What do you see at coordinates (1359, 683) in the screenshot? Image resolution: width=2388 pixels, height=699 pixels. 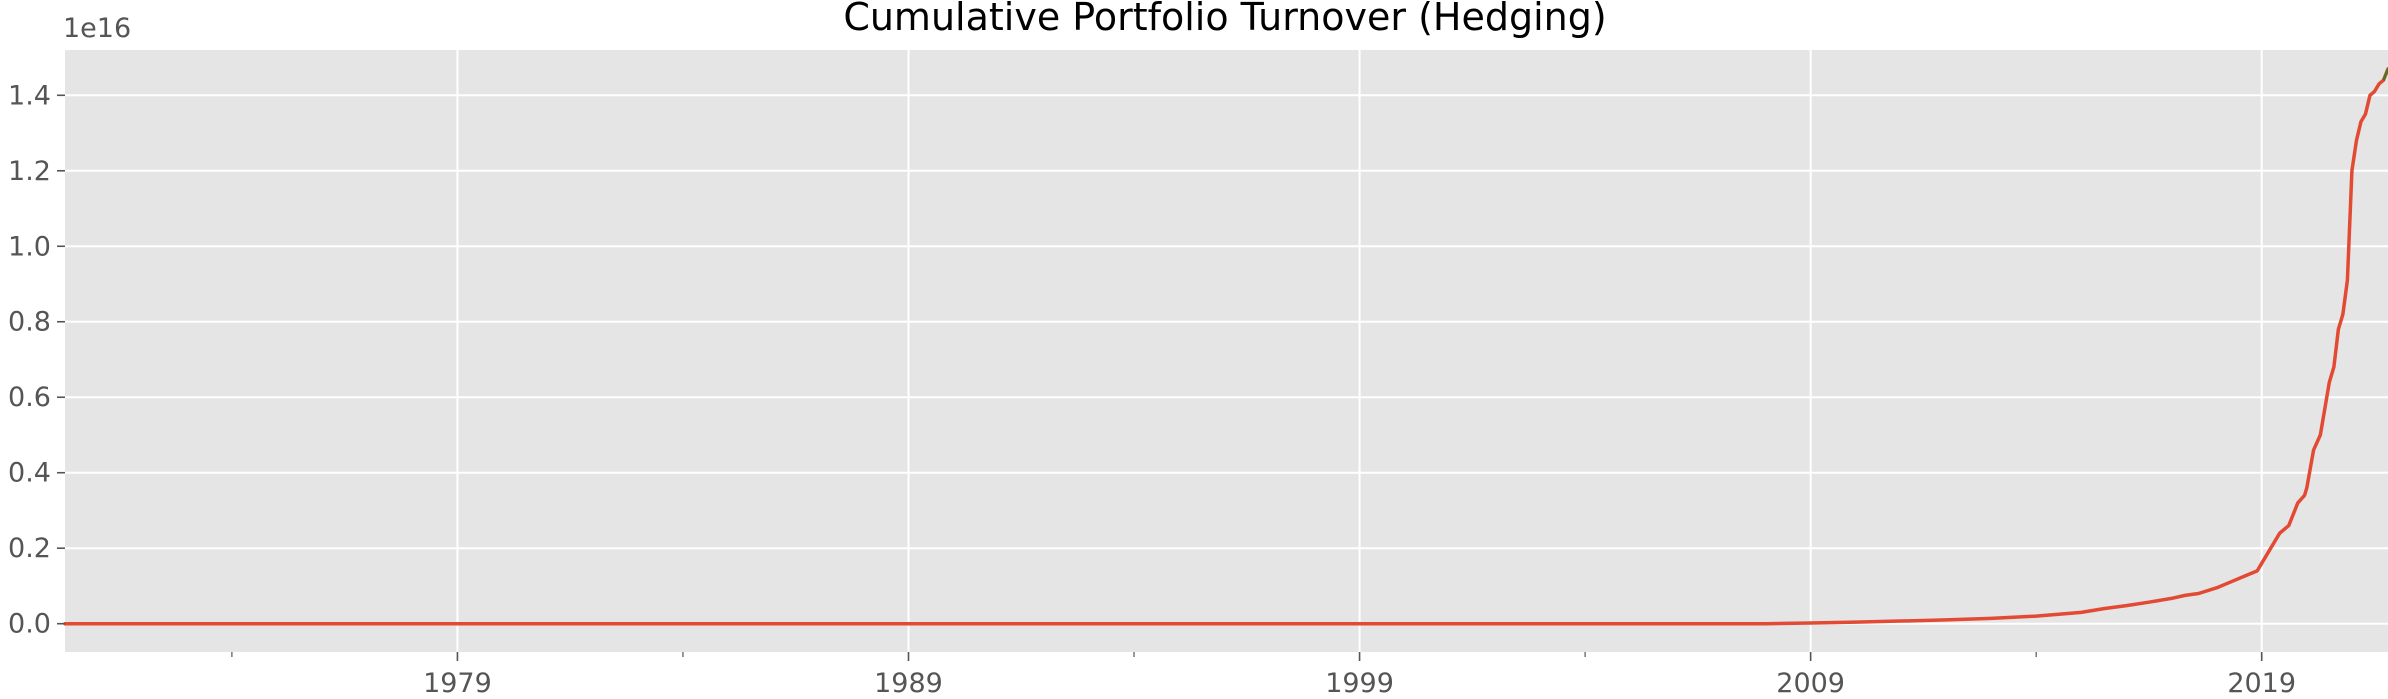 I see `x-tick-label: 1999` at bounding box center [1359, 683].